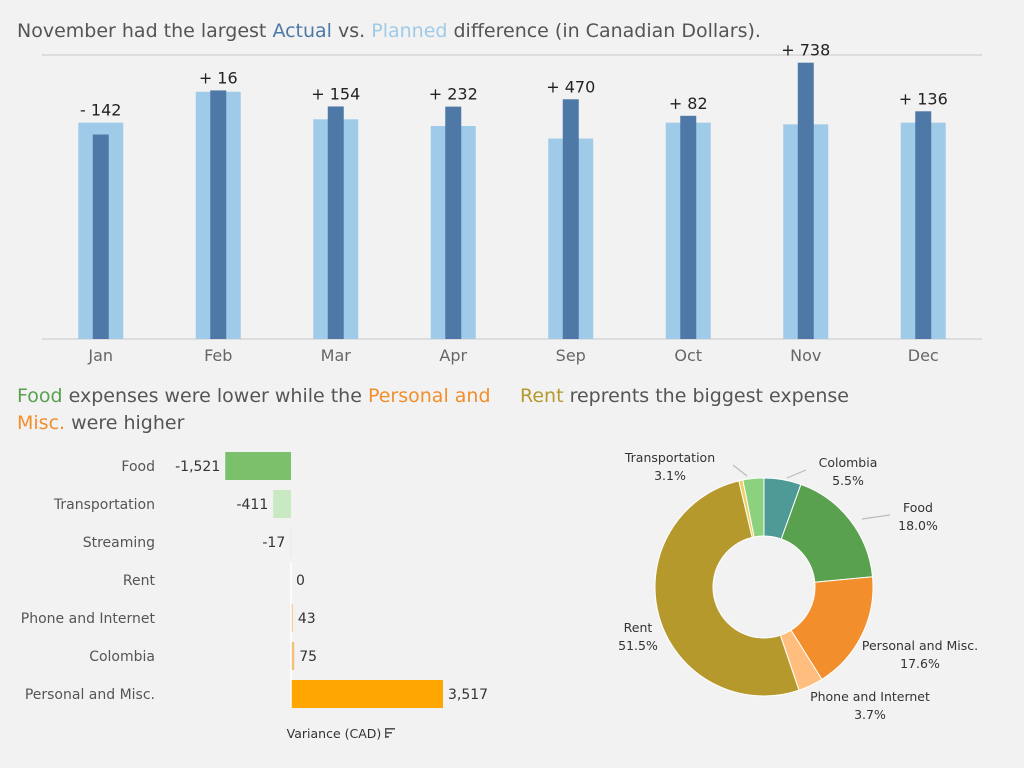 The image size is (1024, 768). Describe the element at coordinates (125, 423) in the screenshot. I see `title-text: were higher` at that location.